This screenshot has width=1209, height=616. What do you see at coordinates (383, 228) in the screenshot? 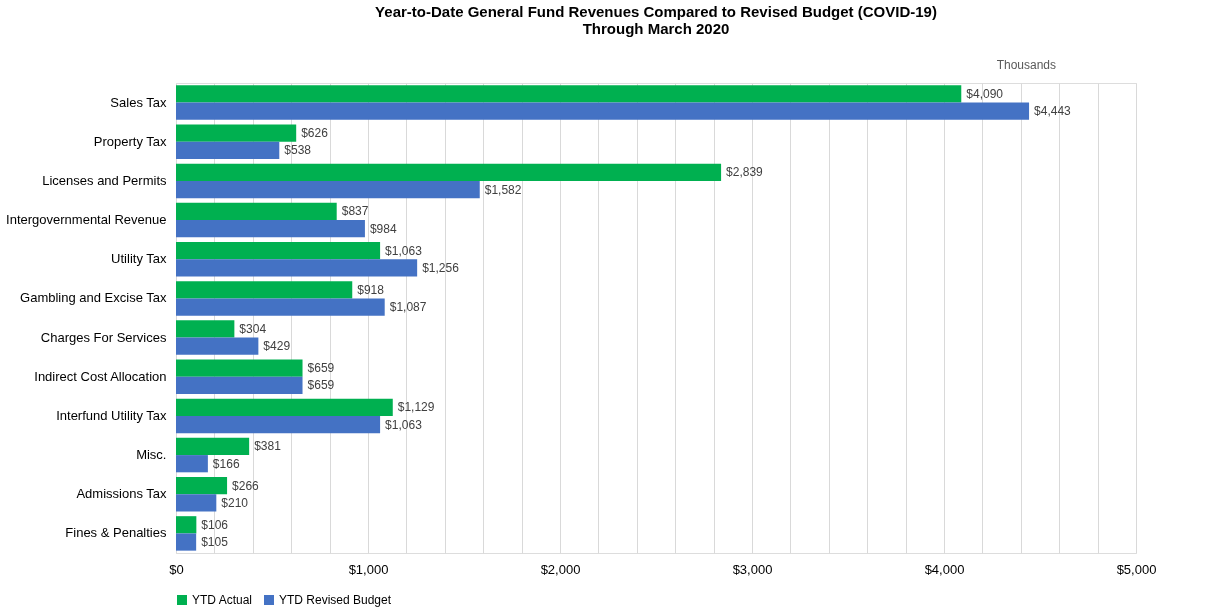
I see `data-label: $984` at bounding box center [383, 228].